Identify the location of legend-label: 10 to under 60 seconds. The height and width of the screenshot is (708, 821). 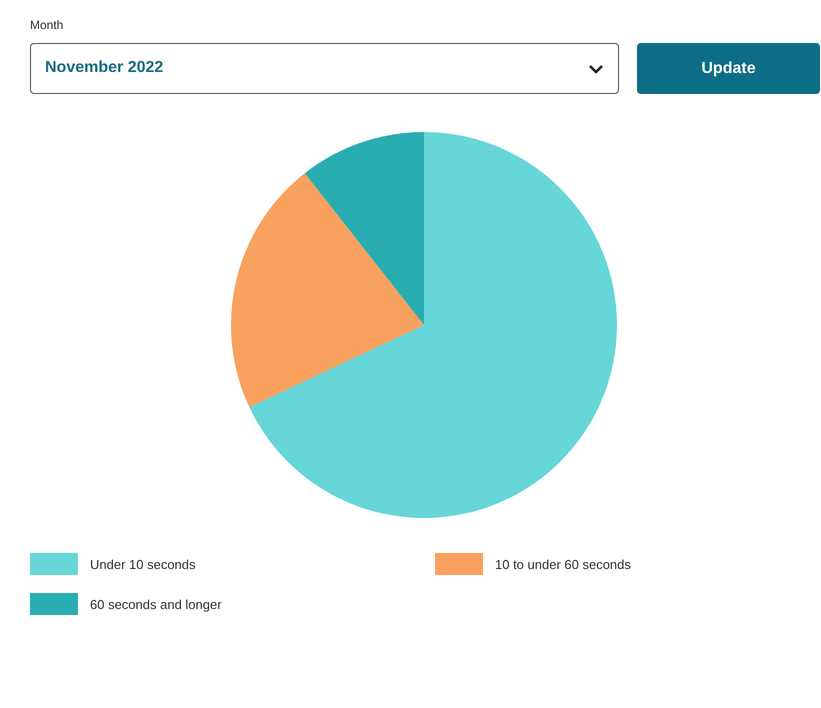
(563, 564).